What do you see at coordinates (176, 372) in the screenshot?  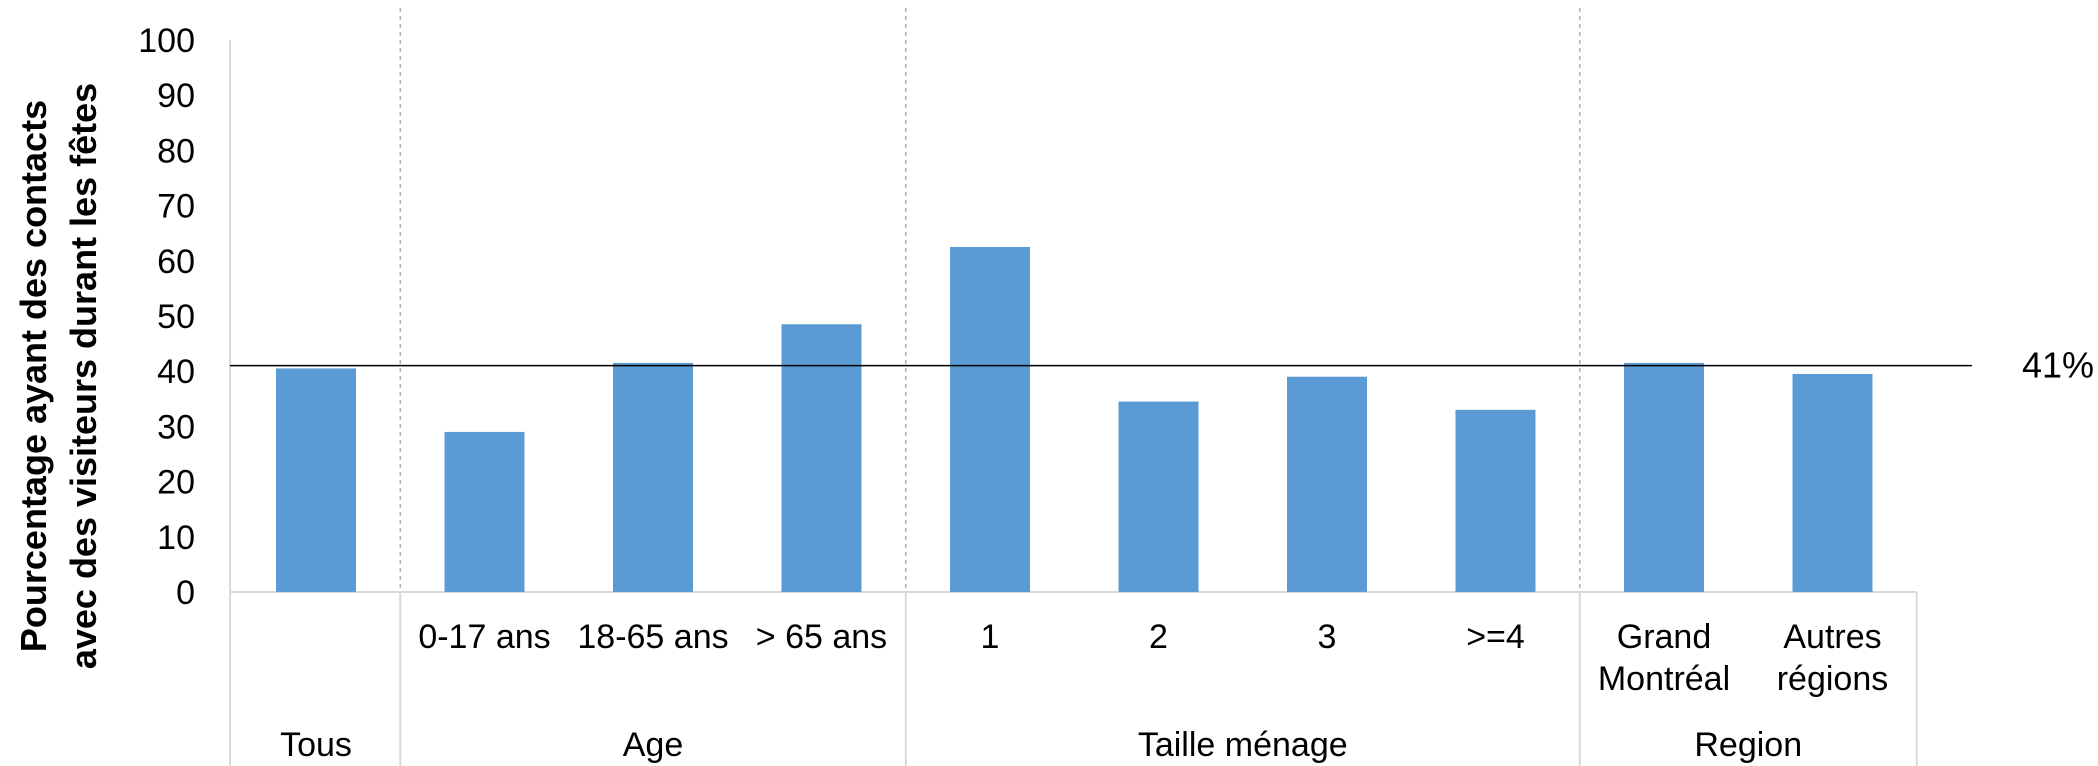 I see `y-tick-label: 40` at bounding box center [176, 372].